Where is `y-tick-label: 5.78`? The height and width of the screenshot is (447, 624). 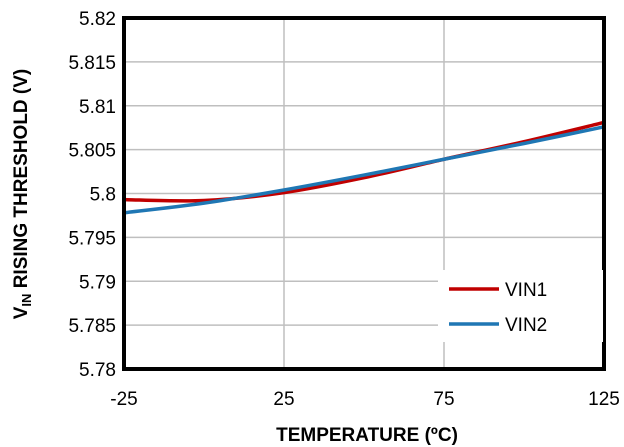
y-tick-label: 5.78 is located at coordinates (97, 370).